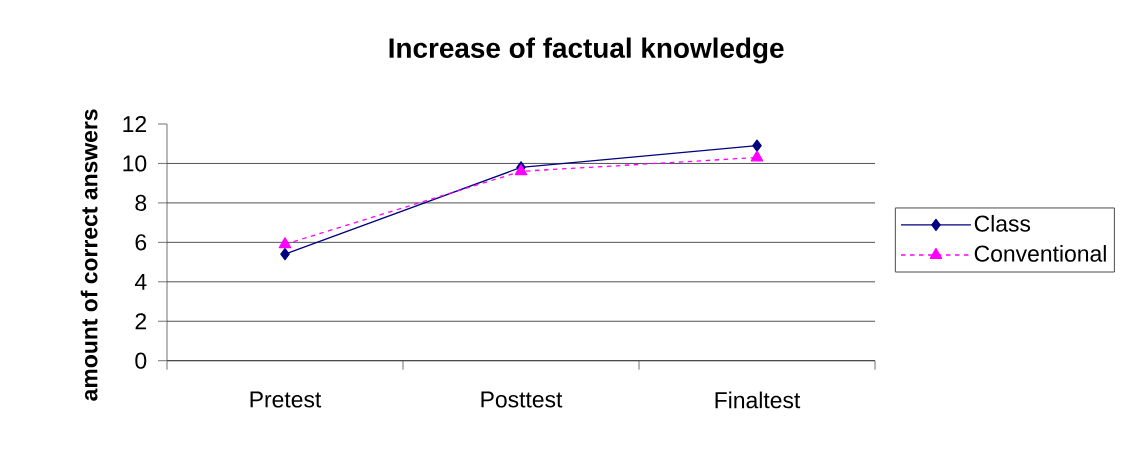  Describe the element at coordinates (141, 202) in the screenshot. I see `y-tick-label: 8` at that location.